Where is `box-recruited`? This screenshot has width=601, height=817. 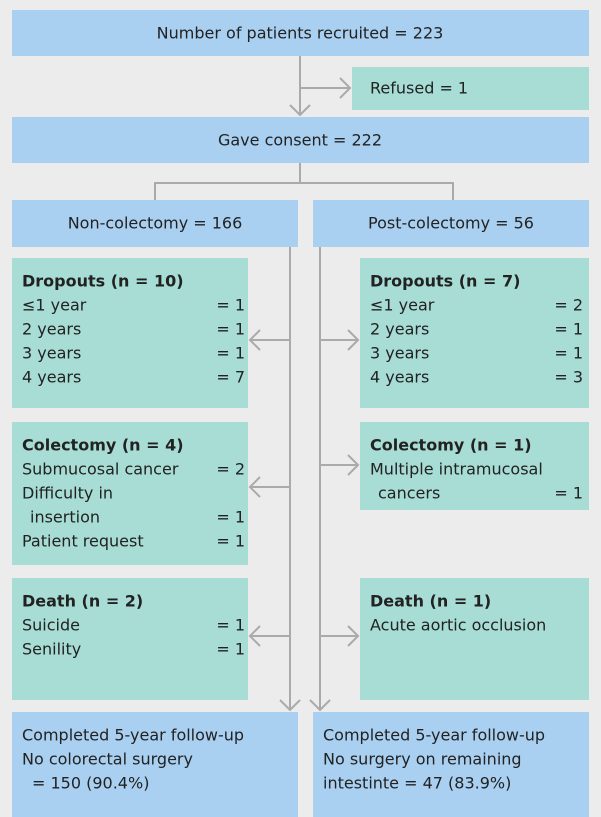
box-recruited is located at coordinates (300, 33).